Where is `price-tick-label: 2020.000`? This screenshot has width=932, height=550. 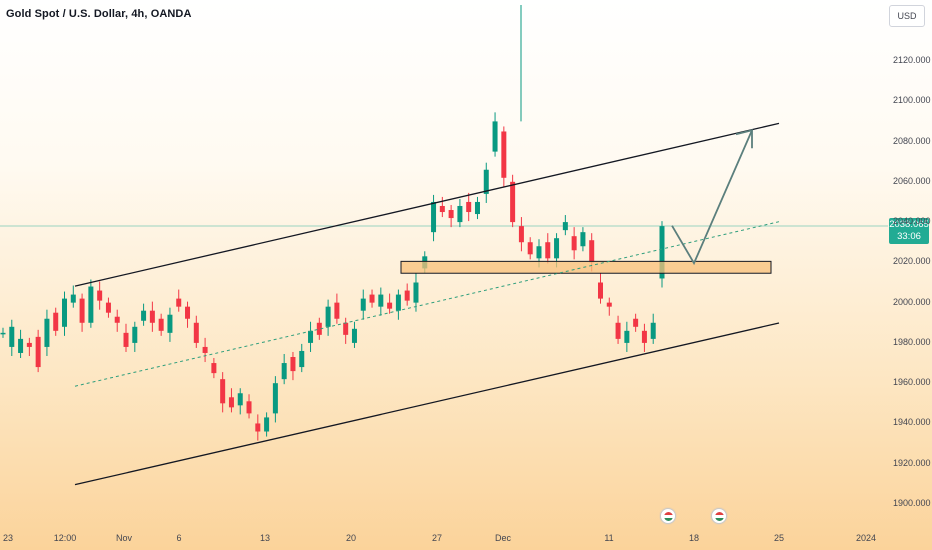
price-tick-label: 2020.000 is located at coordinates (912, 261).